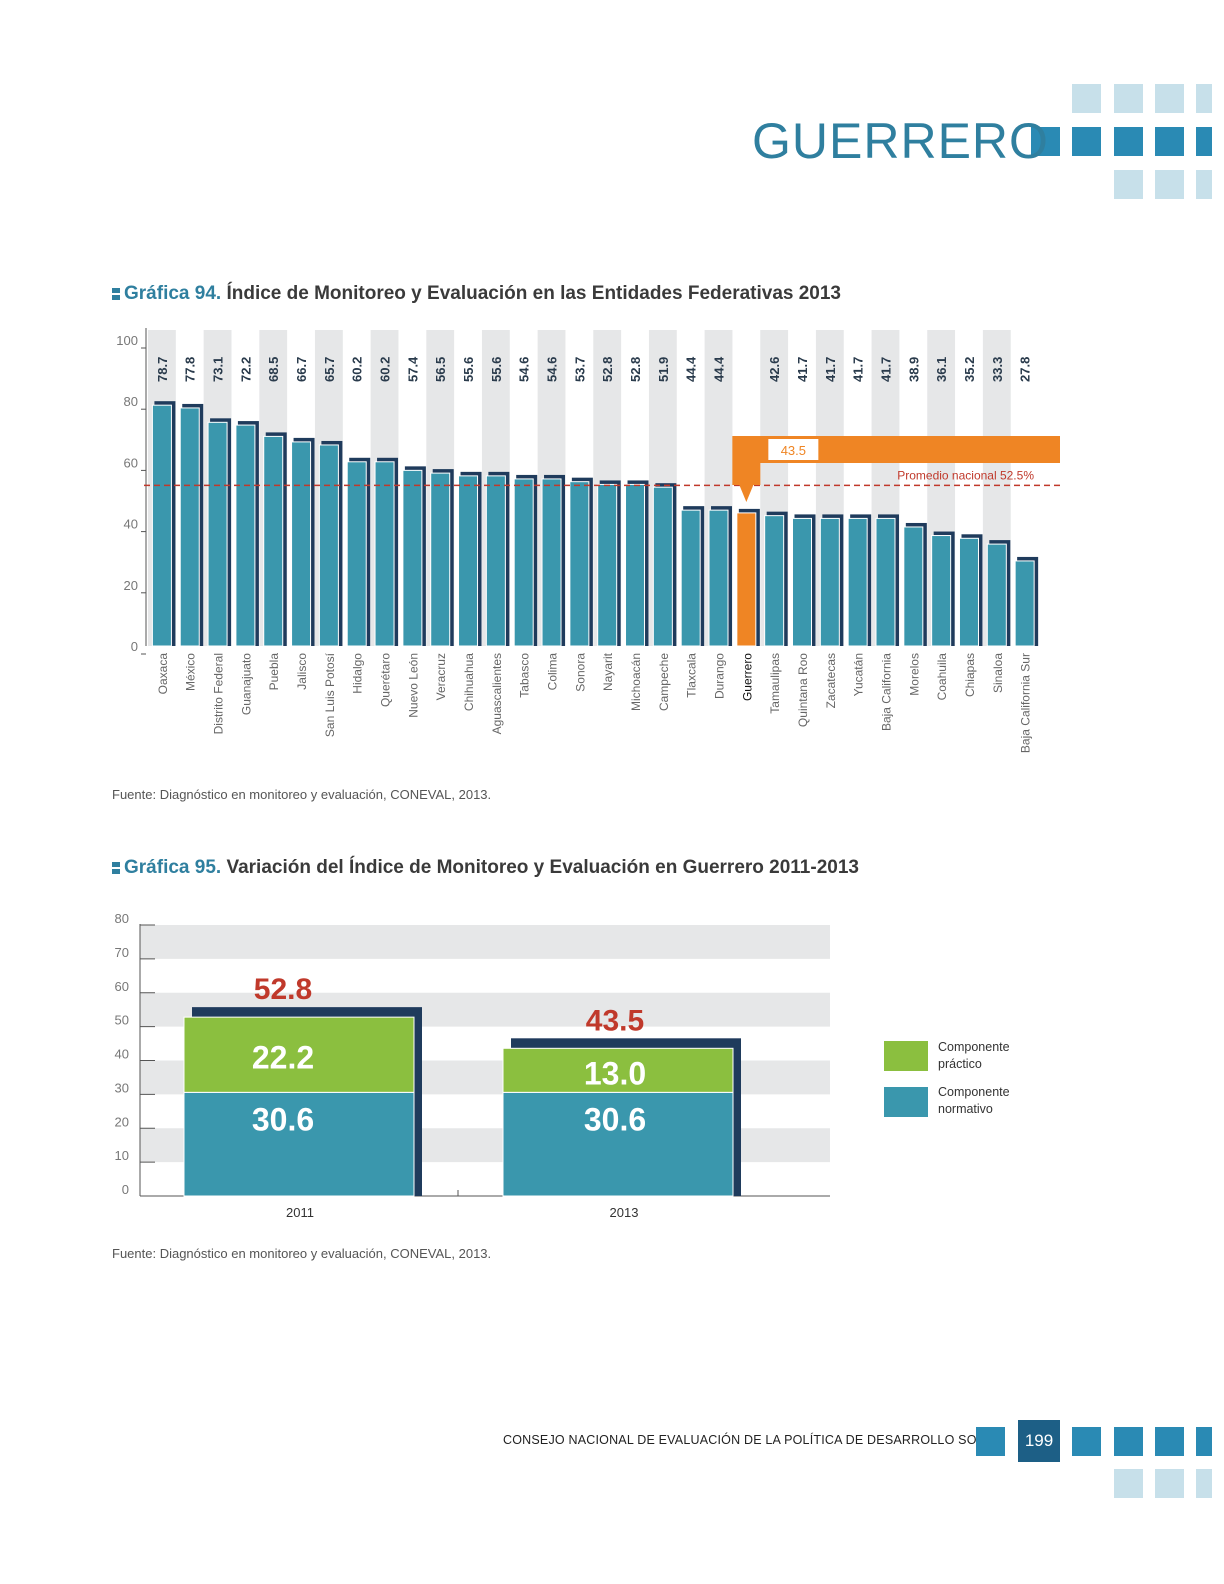  I want to click on y-tick-label: 40, so click(131, 524).